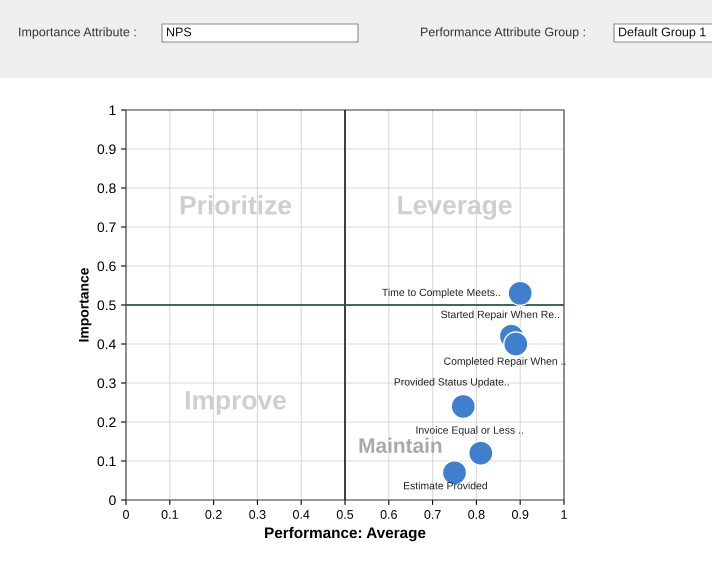 The image size is (712, 564). I want to click on y-tick-label: 0.1, so click(107, 461).